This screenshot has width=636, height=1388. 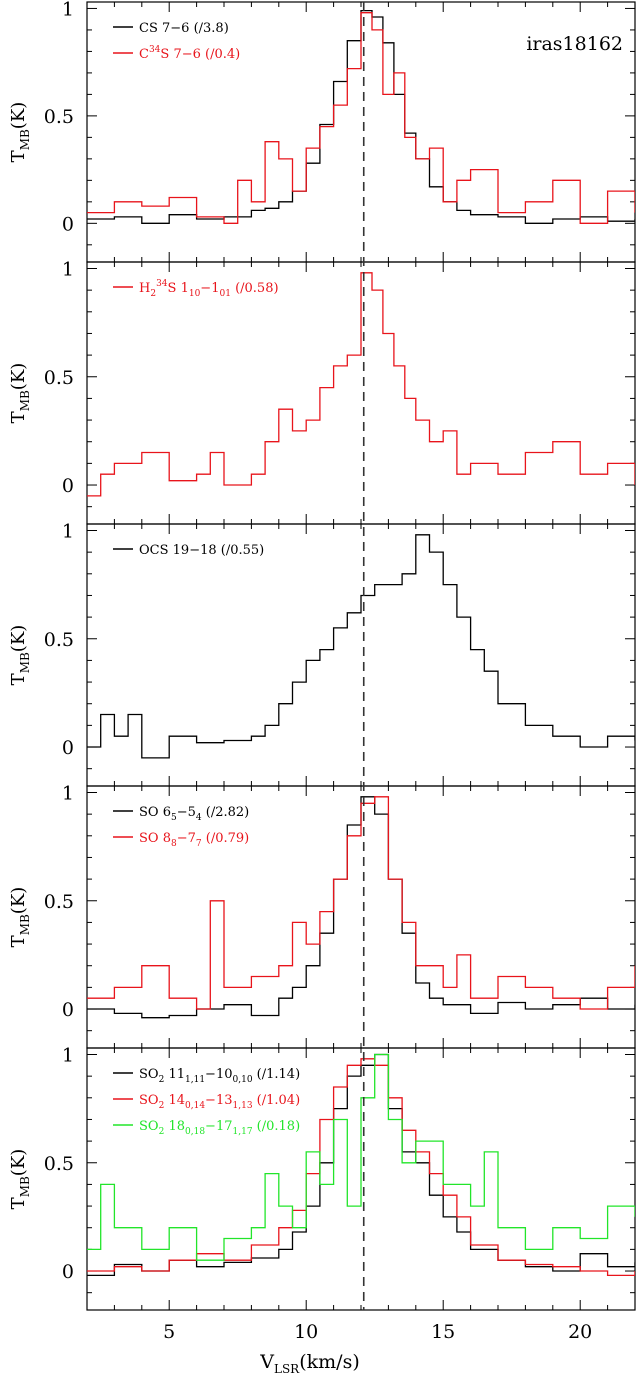 What do you see at coordinates (201, 550) in the screenshot?
I see `legend-entry: OCS 19−18 (/0.55)` at bounding box center [201, 550].